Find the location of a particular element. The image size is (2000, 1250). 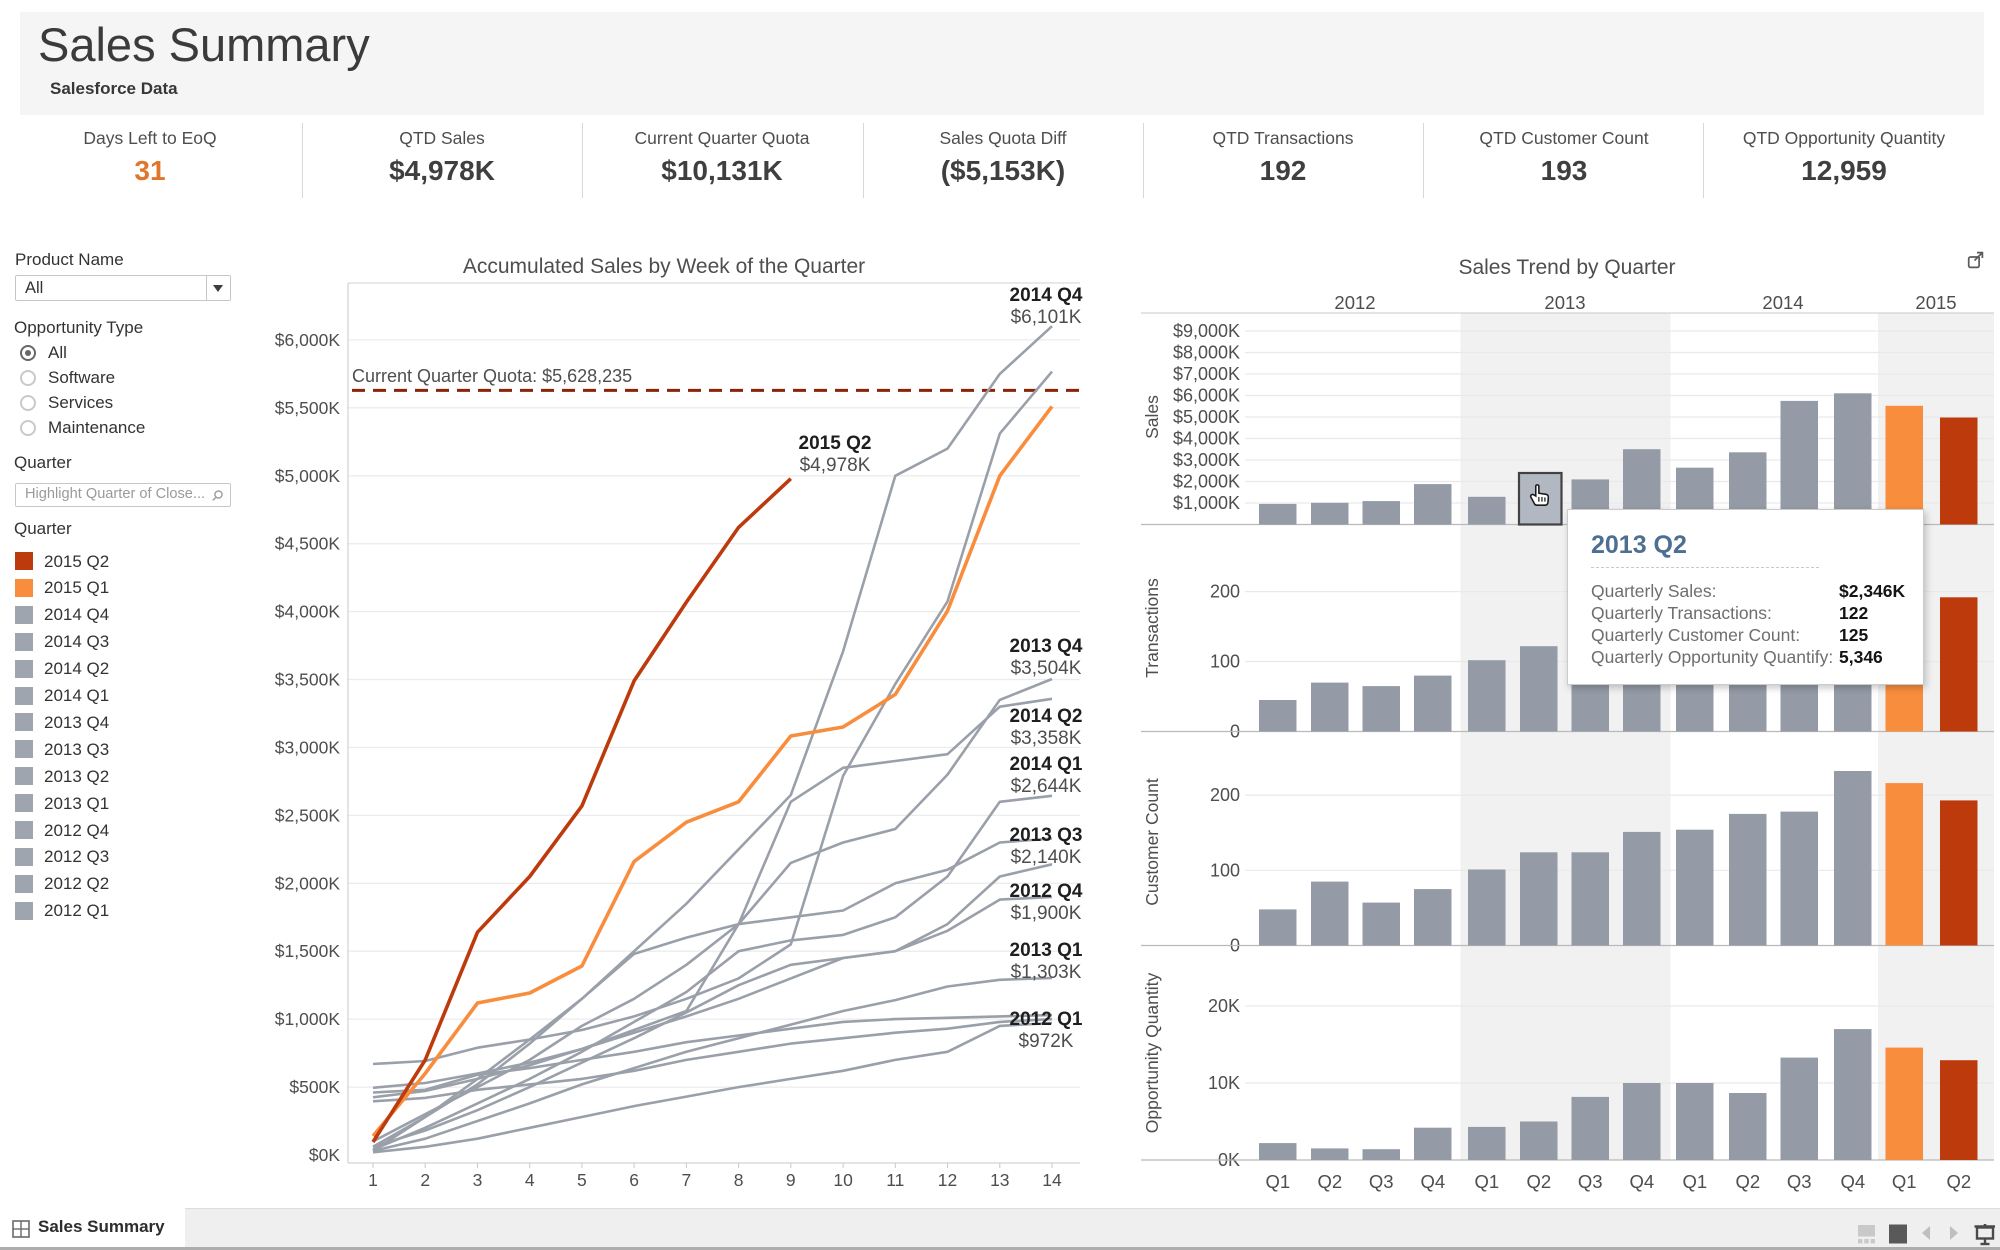

svg-text: 4 is located at coordinates (530, 1180).